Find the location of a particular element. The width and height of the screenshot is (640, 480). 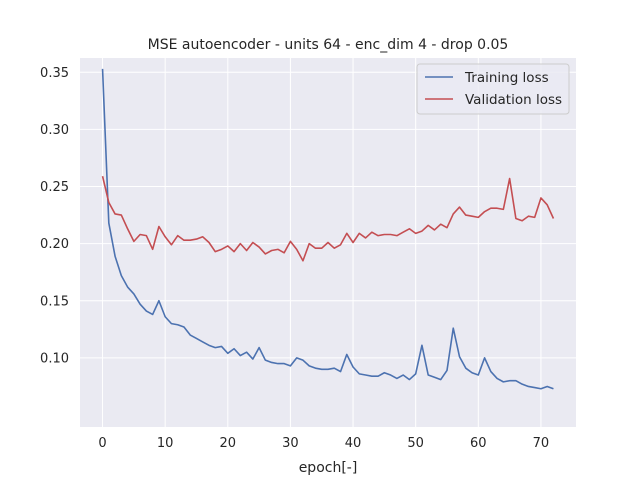

x-tick-label: 60 is located at coordinates (478, 443).